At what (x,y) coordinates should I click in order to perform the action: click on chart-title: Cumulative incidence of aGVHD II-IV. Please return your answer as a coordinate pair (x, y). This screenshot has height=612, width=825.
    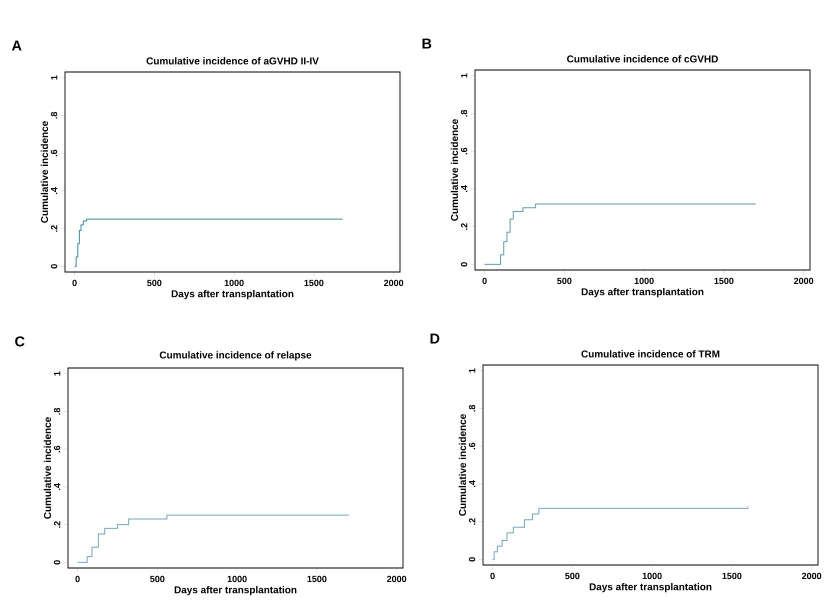
    Looking at the image, I should click on (232, 60).